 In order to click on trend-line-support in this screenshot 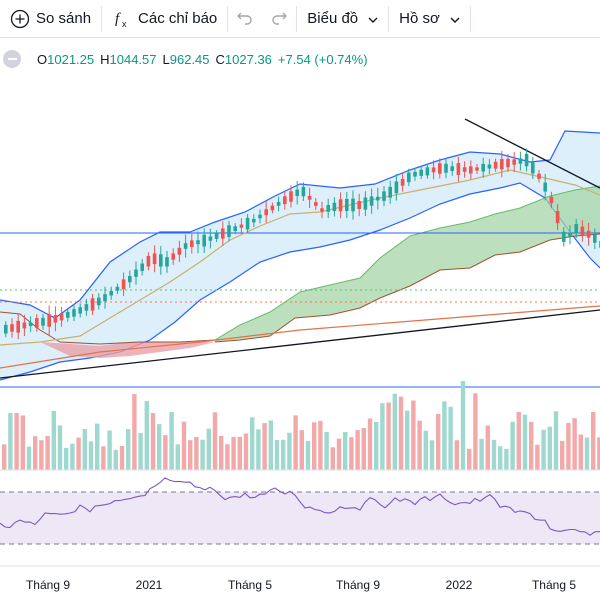, I will do `click(300, 344)`.